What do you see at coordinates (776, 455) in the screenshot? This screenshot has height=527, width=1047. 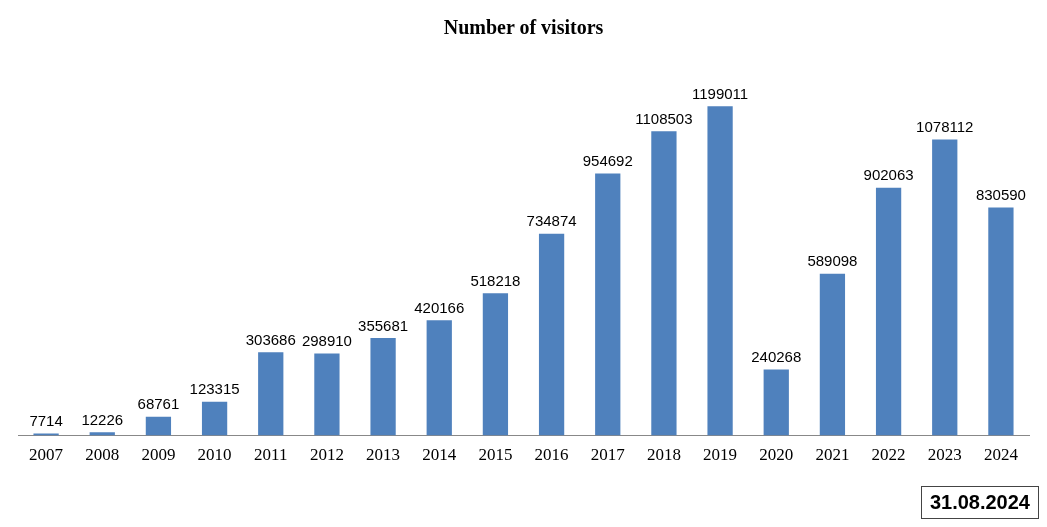 I see `x-tick-label: 2020` at bounding box center [776, 455].